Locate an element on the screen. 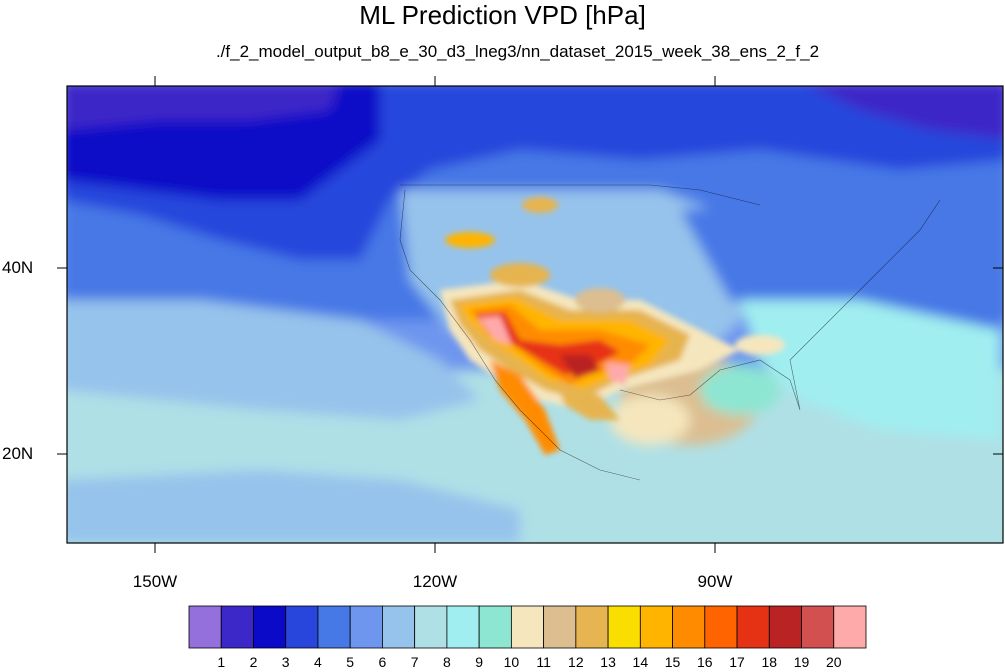 The width and height of the screenshot is (1005, 672). colorbar-tick-label: 9 is located at coordinates (479, 662).